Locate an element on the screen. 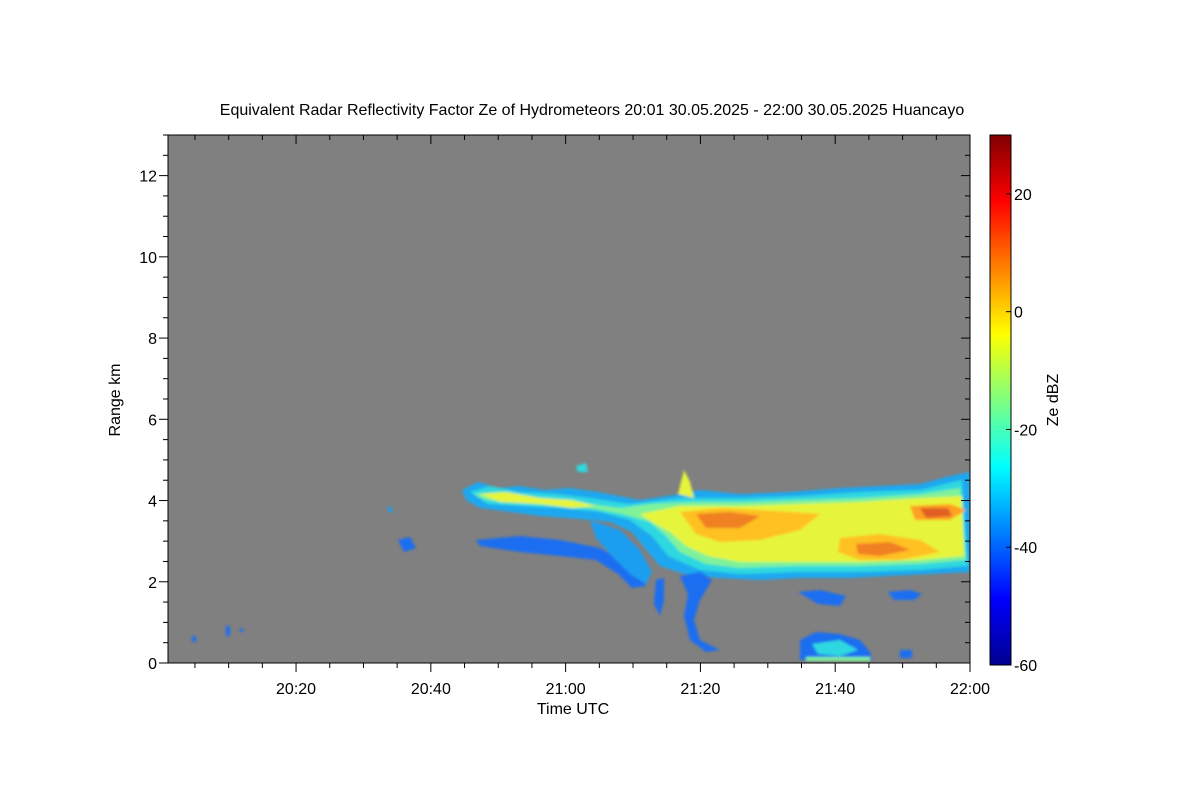  x-tick-label: 21:00 is located at coordinates (566, 689).